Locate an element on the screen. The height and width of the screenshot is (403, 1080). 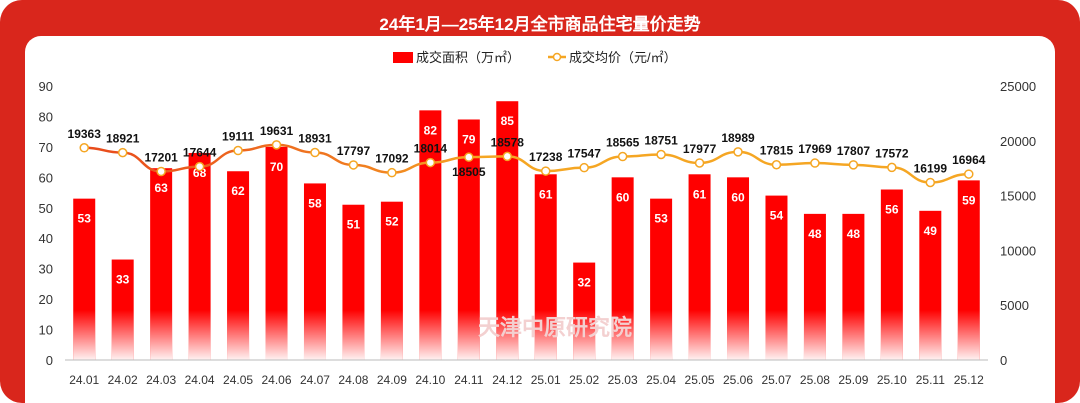
legend-bar-swatch is located at coordinates (403, 57).